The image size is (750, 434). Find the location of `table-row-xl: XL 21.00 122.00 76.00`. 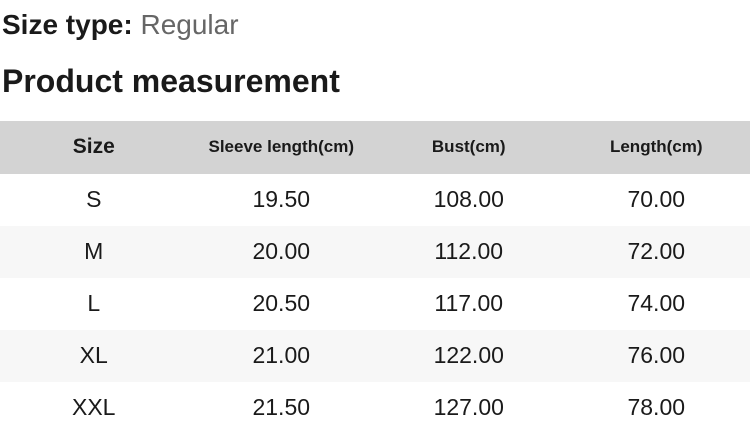

table-row-xl: XL 21.00 122.00 76.00 is located at coordinates (375, 355).